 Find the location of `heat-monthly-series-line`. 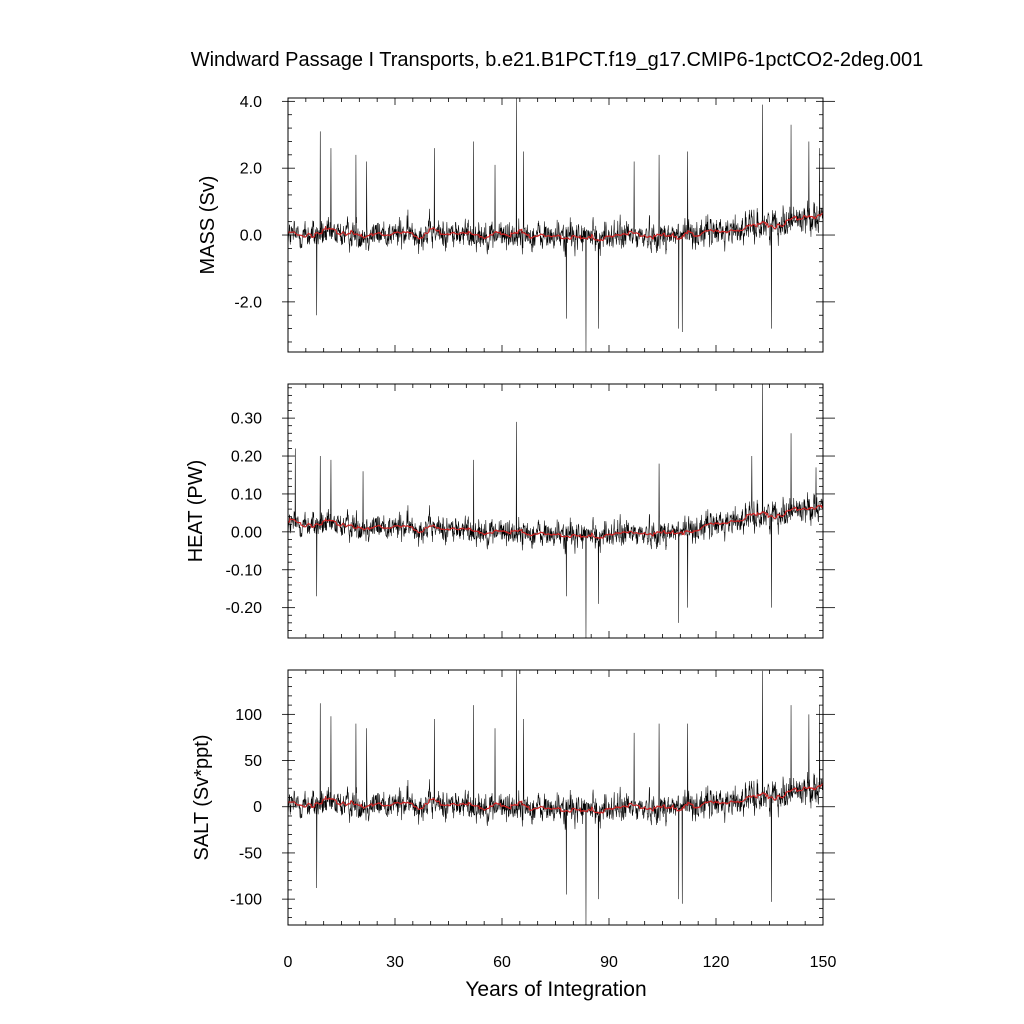

heat-monthly-series-line is located at coordinates (555, 511).